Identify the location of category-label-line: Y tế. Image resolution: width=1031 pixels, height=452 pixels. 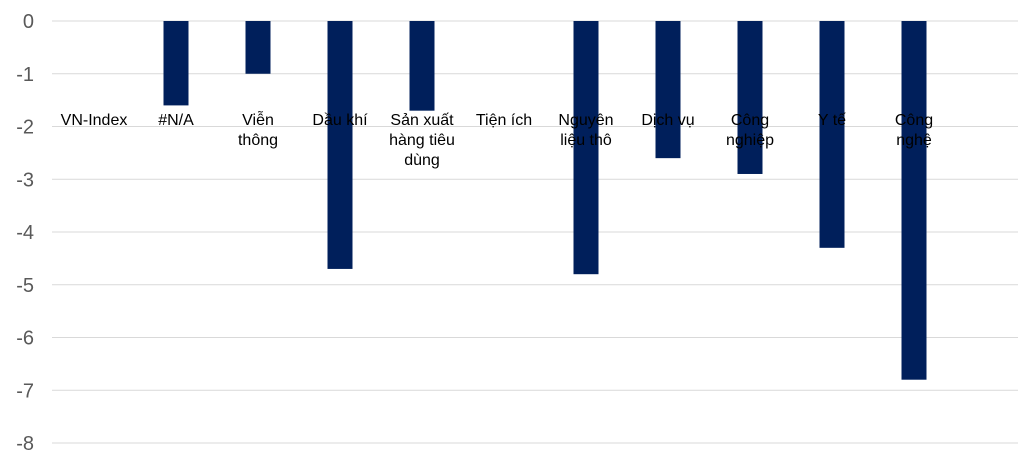
(832, 120).